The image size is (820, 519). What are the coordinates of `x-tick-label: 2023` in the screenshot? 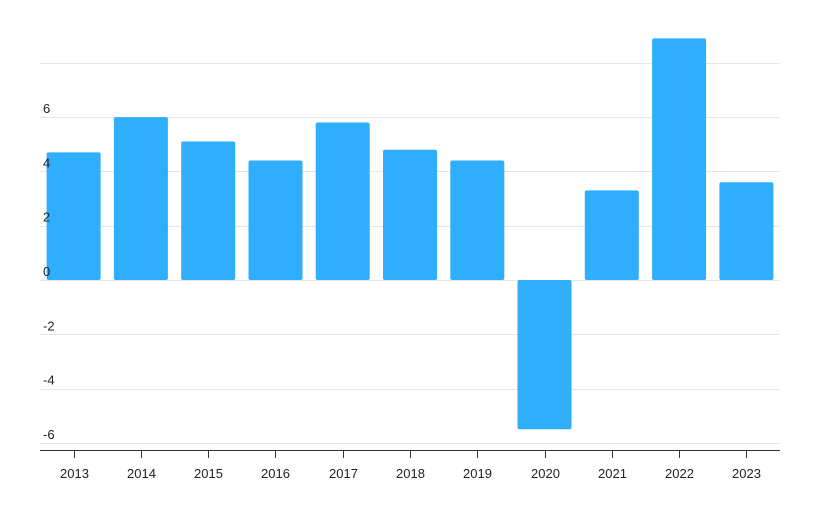 It's located at (746, 473).